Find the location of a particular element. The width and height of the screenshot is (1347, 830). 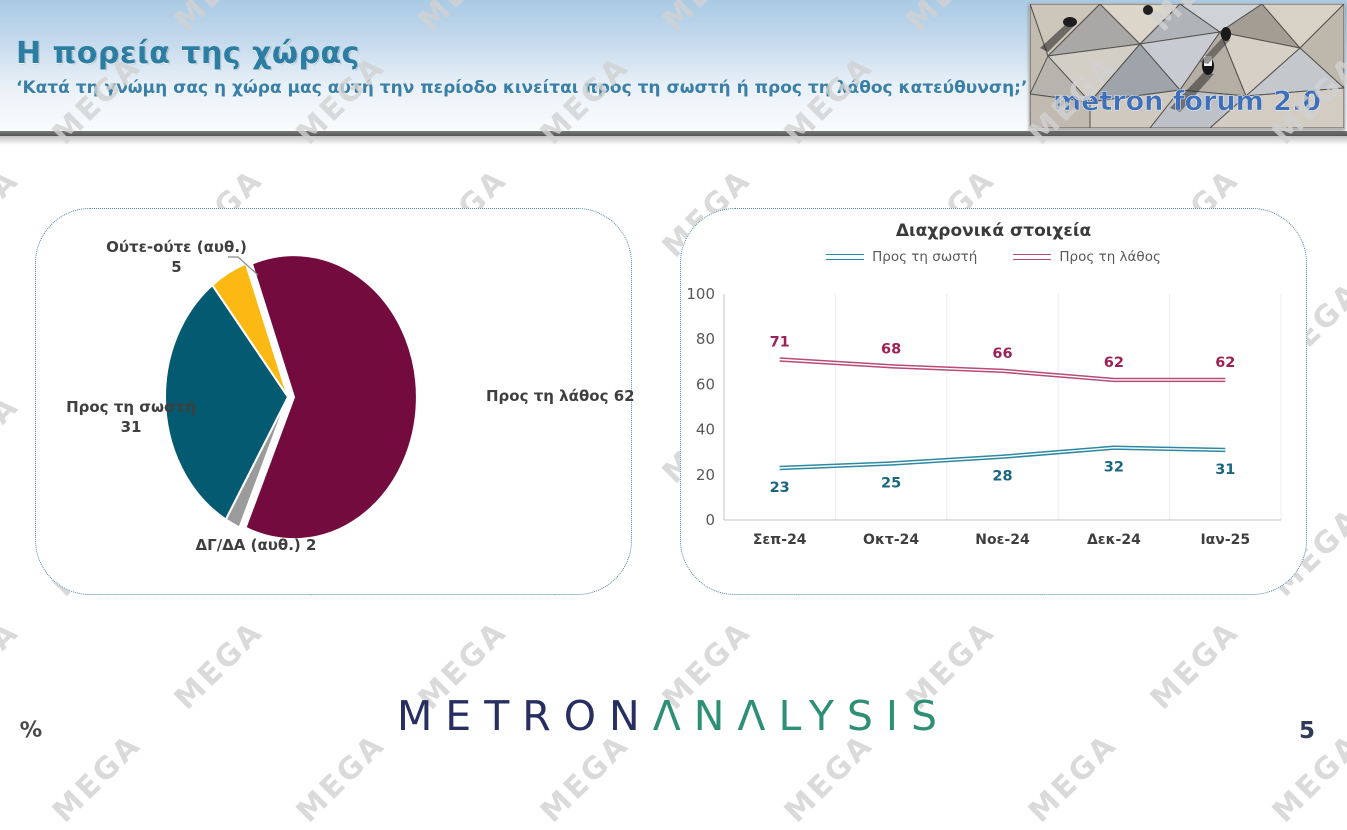

legend-label: Προς τη λάθος is located at coordinates (1110, 257).